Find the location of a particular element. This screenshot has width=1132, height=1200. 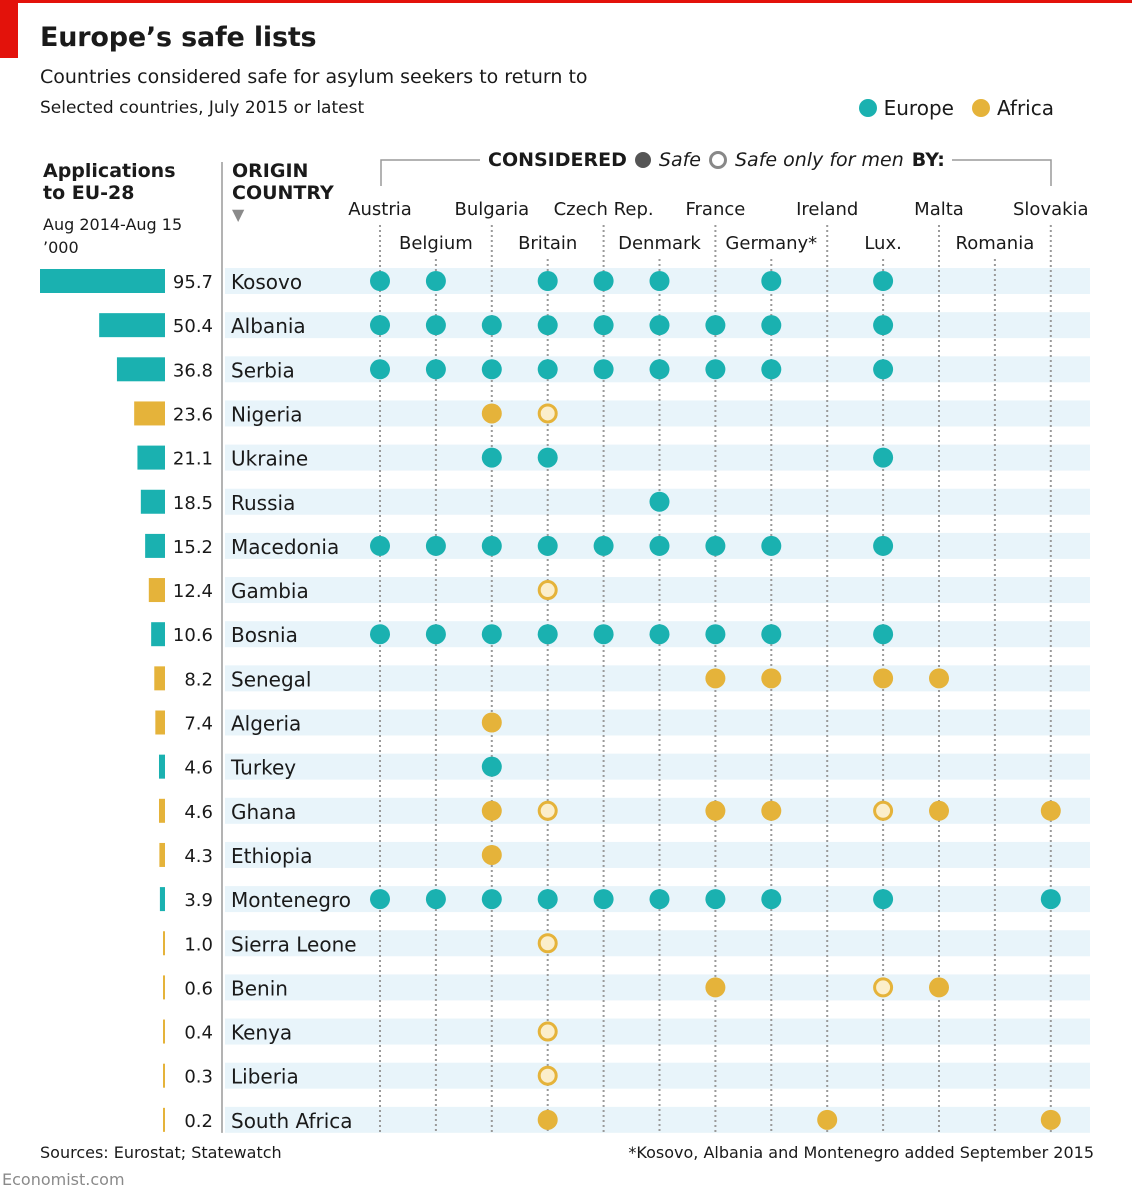

row-band-benin is located at coordinates (657, 987).